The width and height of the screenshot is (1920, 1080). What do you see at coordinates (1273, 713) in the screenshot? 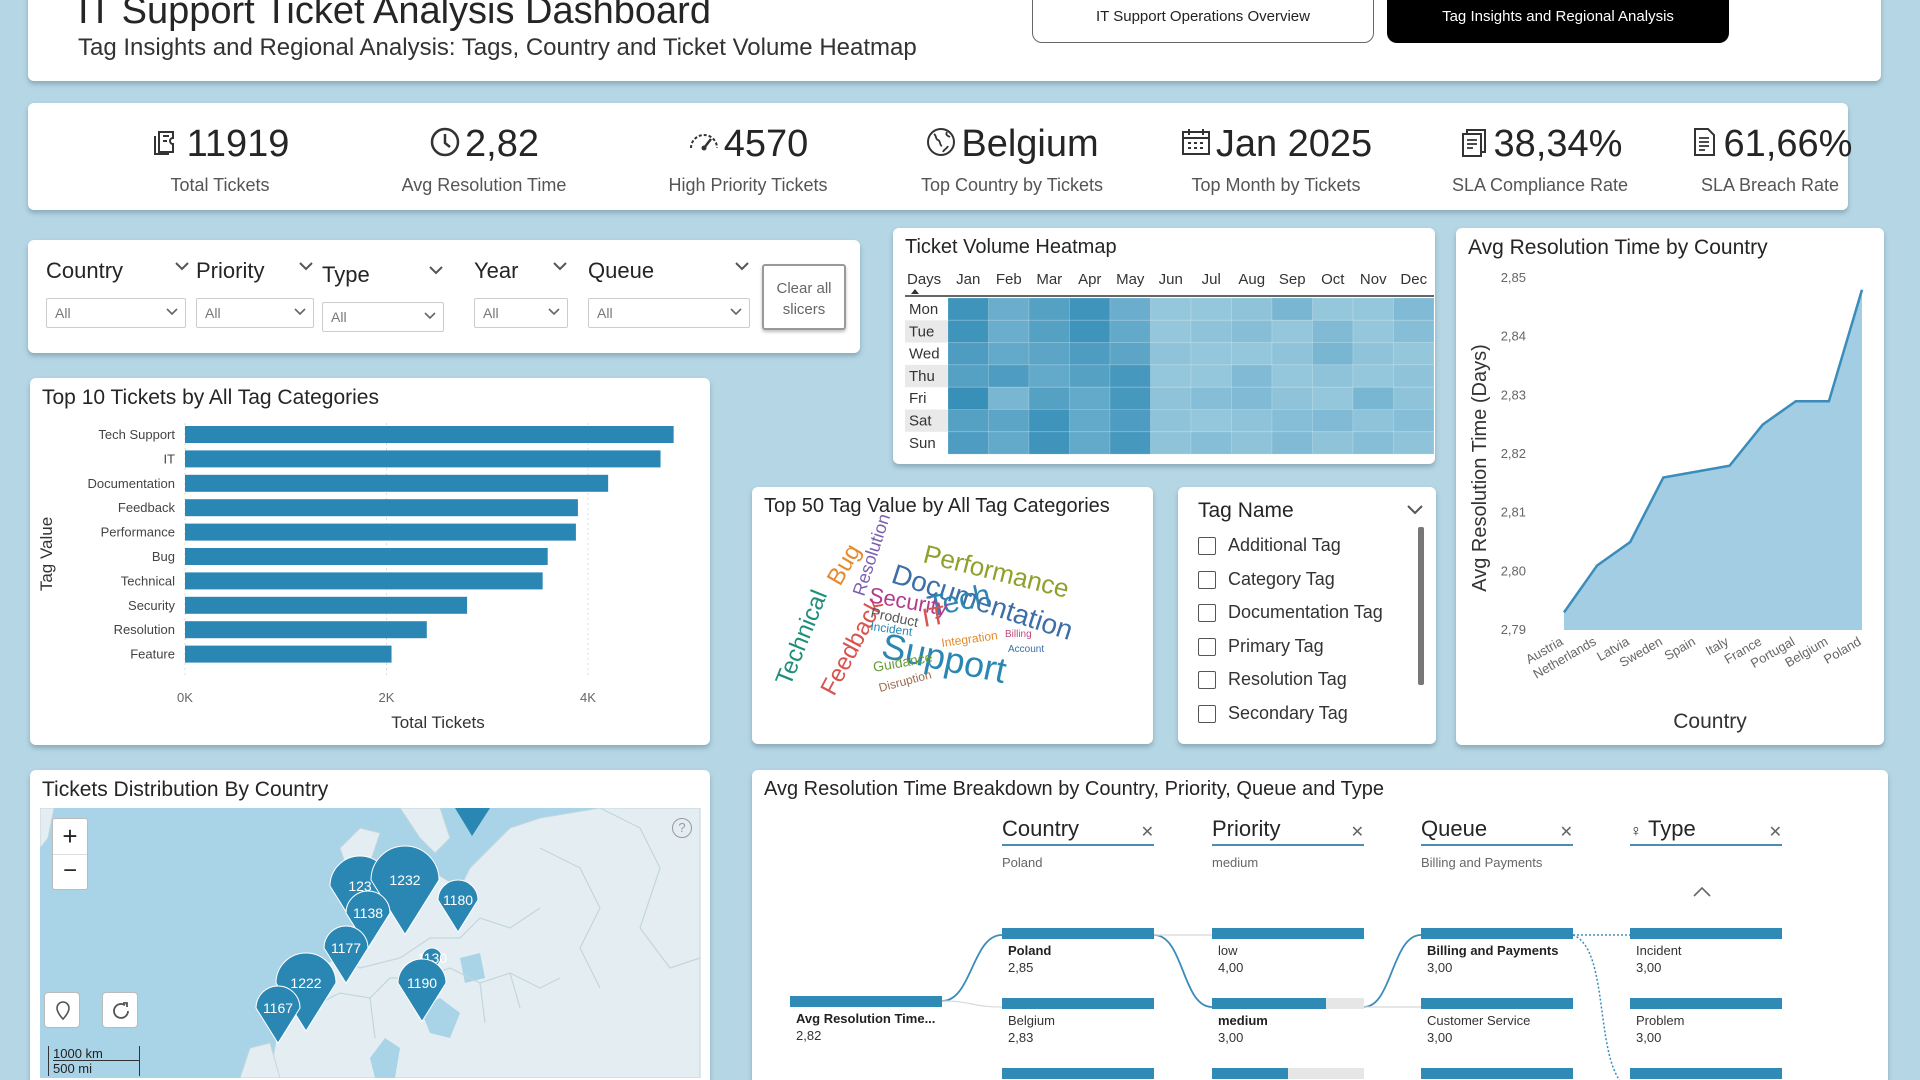
I see `tag-option: Secondary Tag` at bounding box center [1273, 713].